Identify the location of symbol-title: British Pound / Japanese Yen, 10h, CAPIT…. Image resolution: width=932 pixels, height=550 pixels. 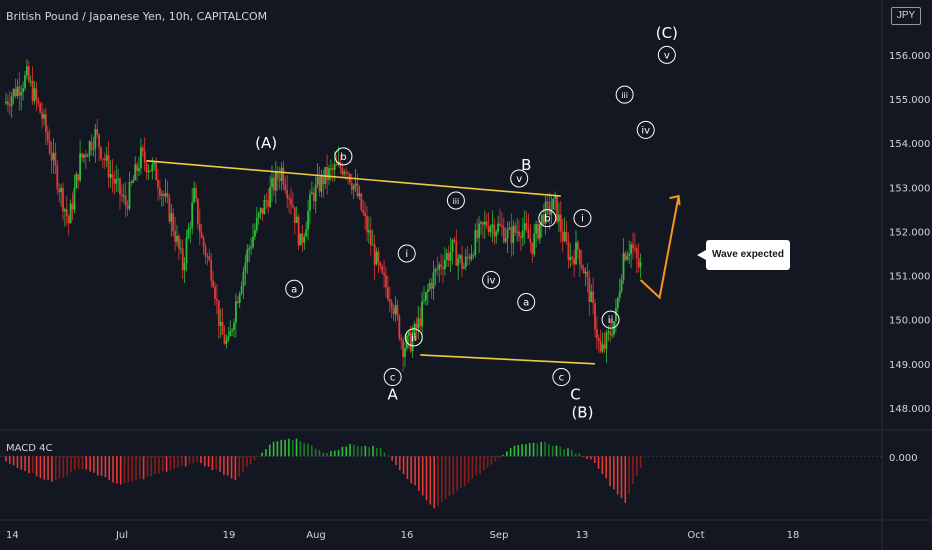
(137, 16).